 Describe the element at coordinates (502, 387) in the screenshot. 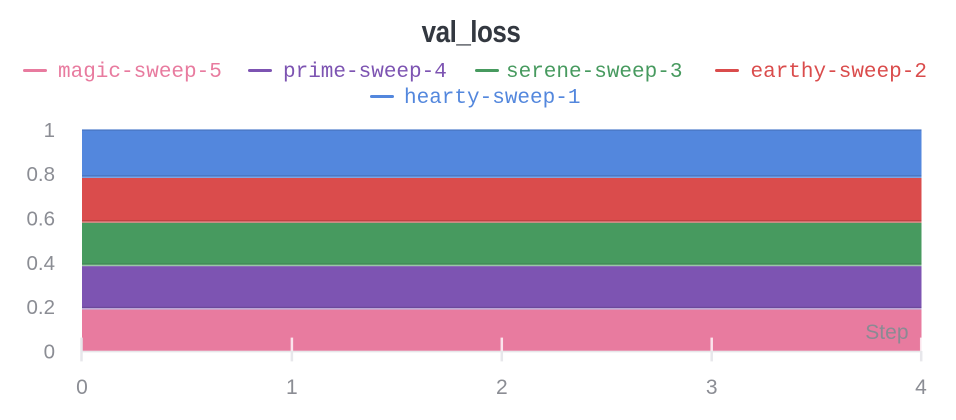

I see `svg-text: 2` at that location.